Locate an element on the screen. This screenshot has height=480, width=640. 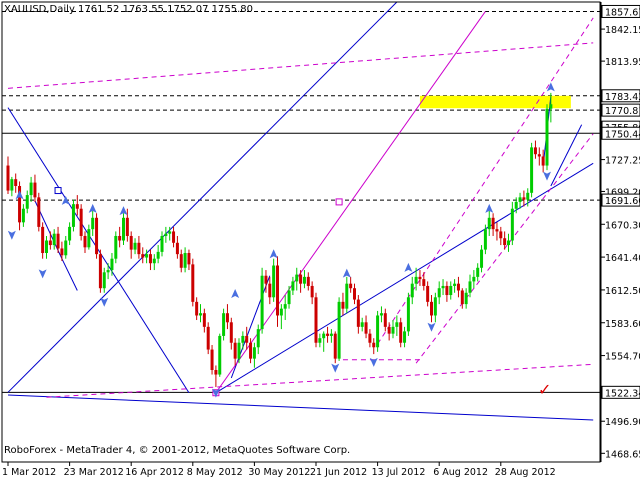
price-tick-label: 1750.44 is located at coordinates (622, 134).